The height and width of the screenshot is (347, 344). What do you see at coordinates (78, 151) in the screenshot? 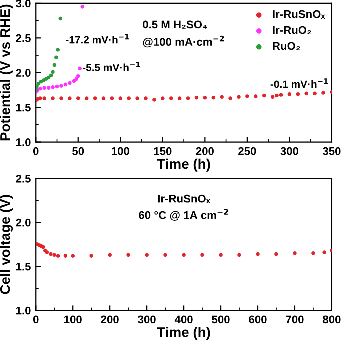
I see `x-tick-label: 50` at bounding box center [78, 151].